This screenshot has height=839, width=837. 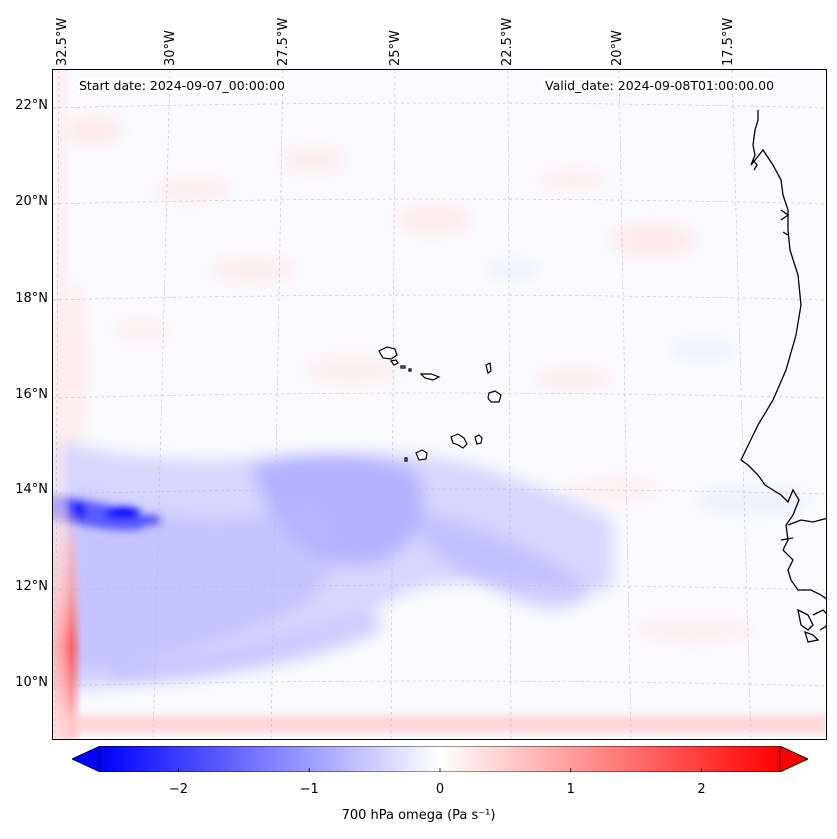 What do you see at coordinates (31, 298) in the screenshot?
I see `lat-label: 18°N` at bounding box center [31, 298].